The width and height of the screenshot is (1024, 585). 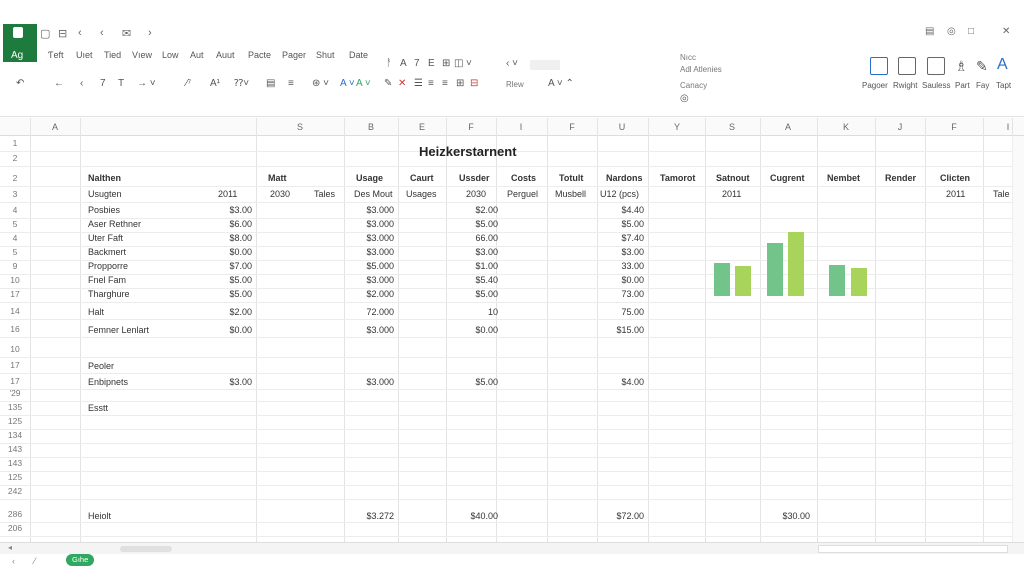 What do you see at coordinates (271, 83) in the screenshot?
I see `tool-table-icon: ▤` at bounding box center [271, 83].